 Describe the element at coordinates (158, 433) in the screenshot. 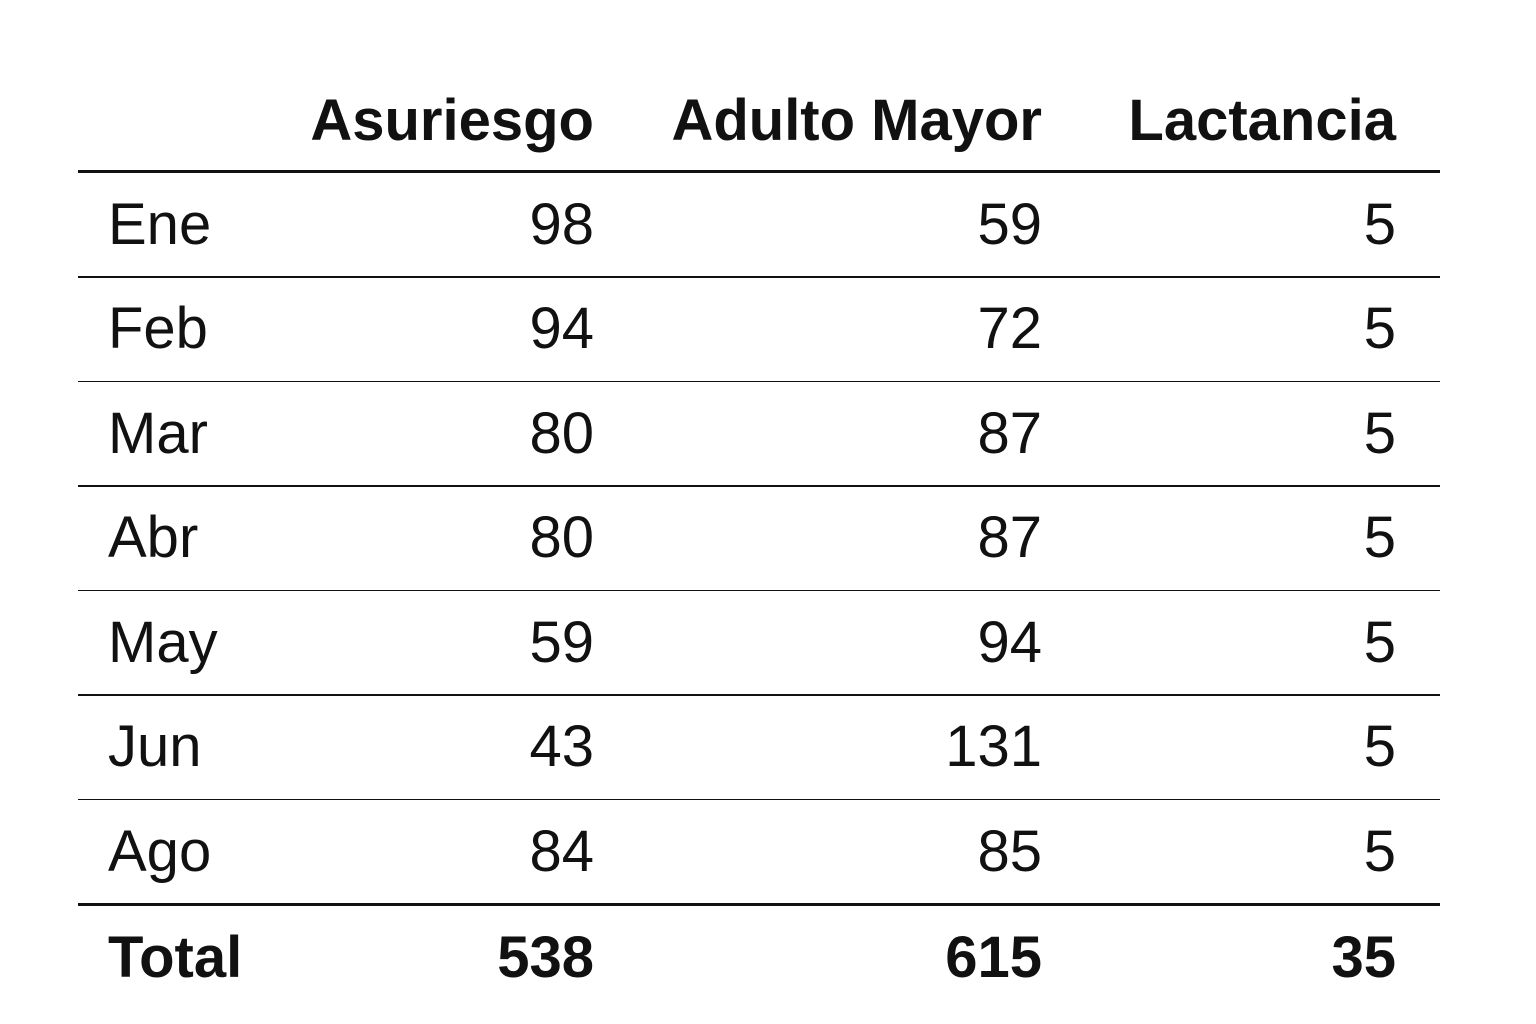

I see `row-label: Mar` at that location.